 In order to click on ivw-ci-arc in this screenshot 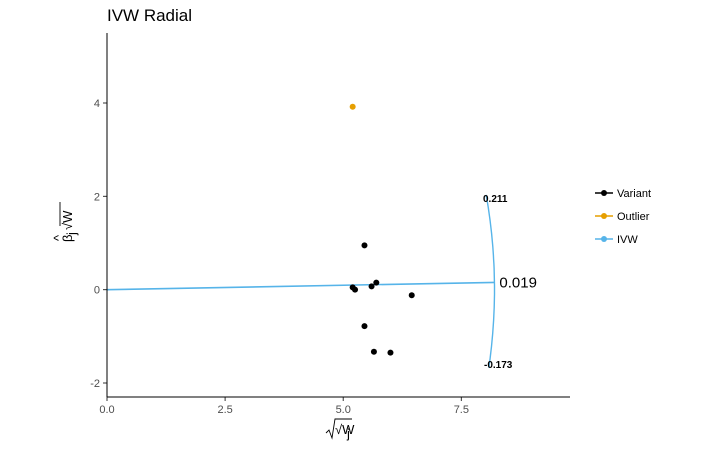, I will do `click(490, 281)`.